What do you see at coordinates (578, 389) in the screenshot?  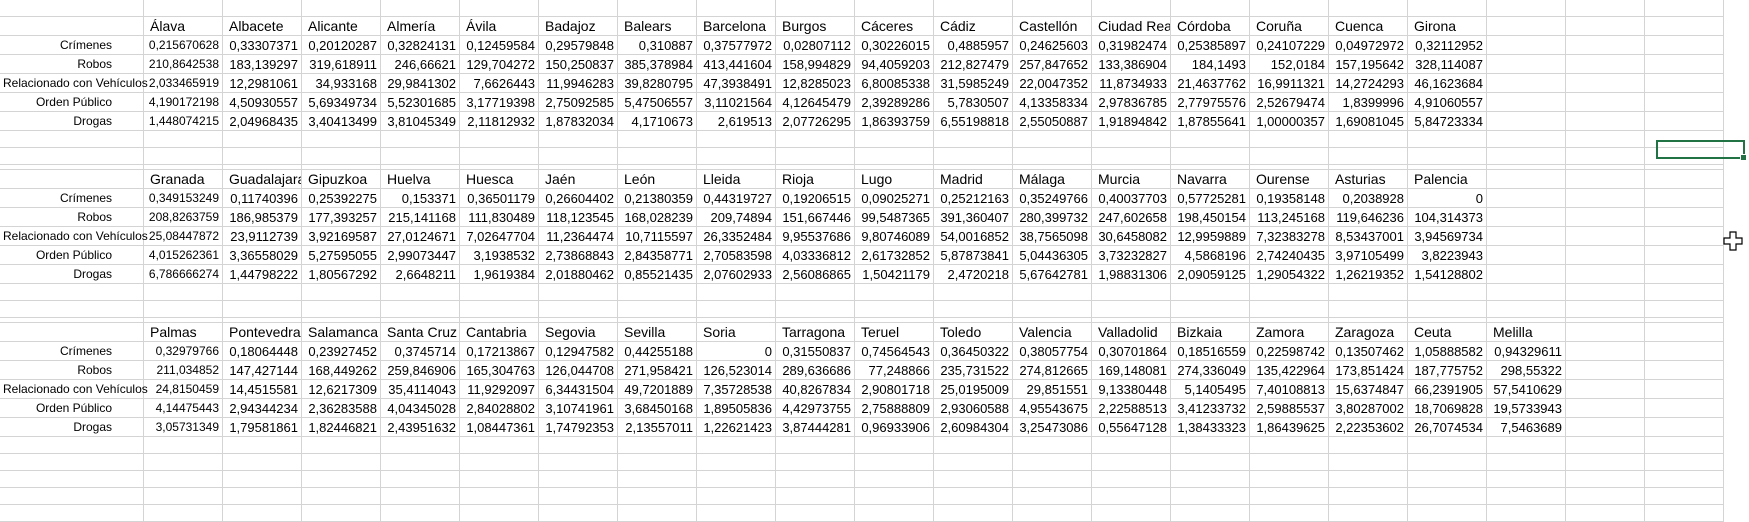 I see `value-cell: 6,34431504` at bounding box center [578, 389].